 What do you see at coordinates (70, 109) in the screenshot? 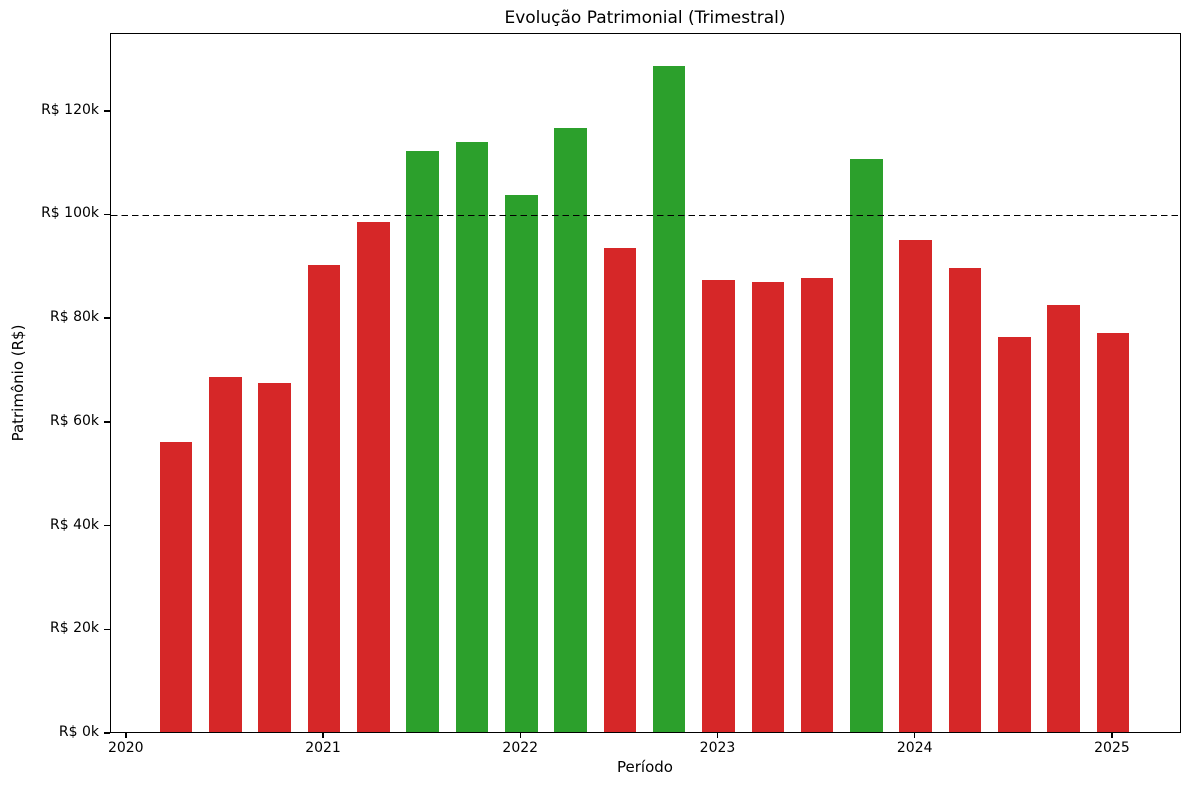
I see `y-tick-label-120000: R$ 120k` at bounding box center [70, 109].